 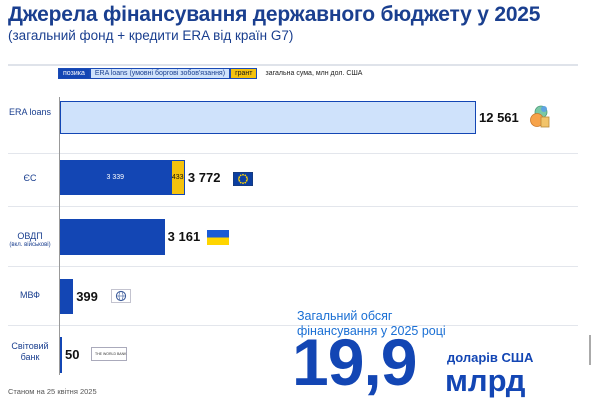 What do you see at coordinates (490, 357) in the screenshot?
I see `summary-unit-line1: доларів США` at bounding box center [490, 357].